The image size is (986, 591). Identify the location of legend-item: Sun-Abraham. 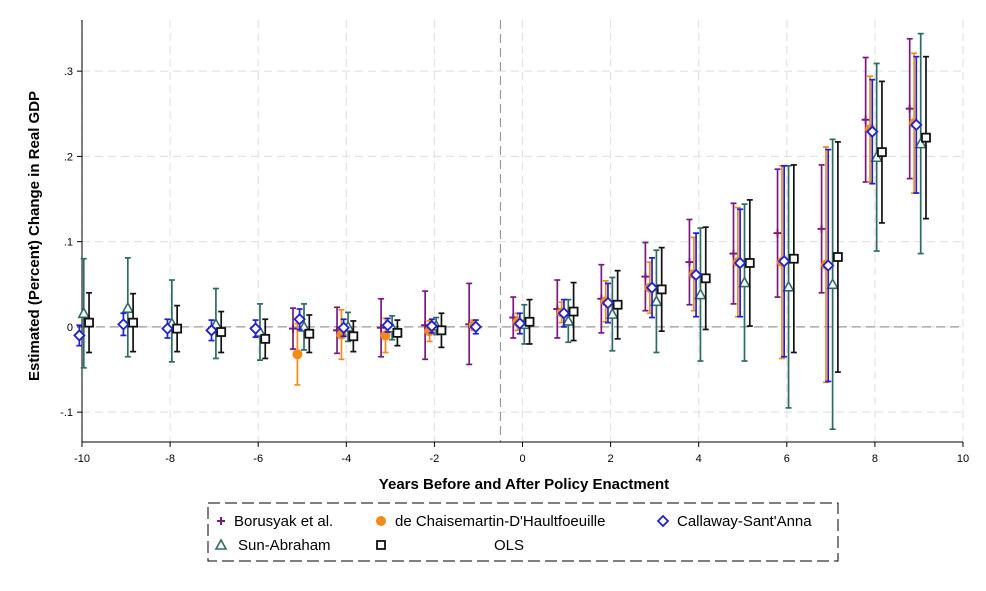
(272, 545).